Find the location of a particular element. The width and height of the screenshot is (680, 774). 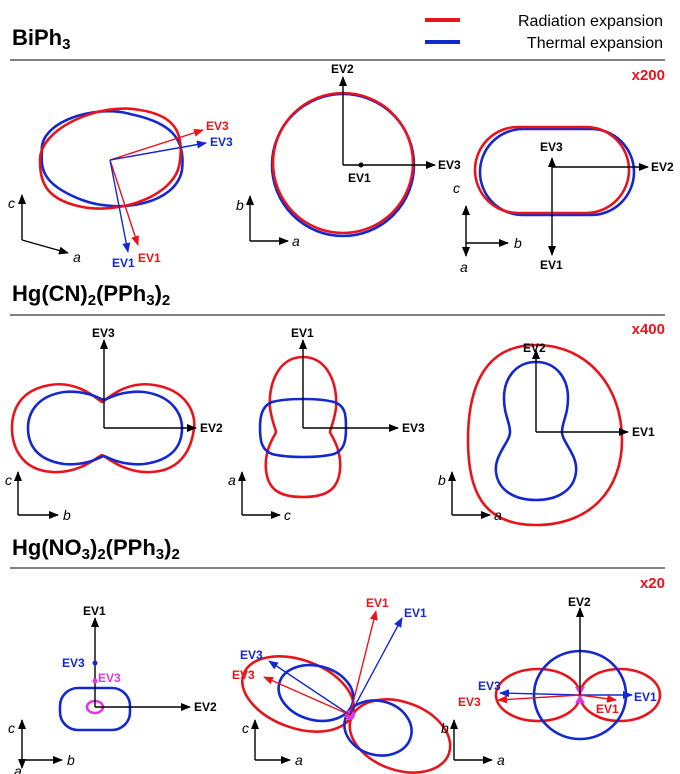

panel-2-3: EV2 EV1 b a is located at coordinates (546, 434).